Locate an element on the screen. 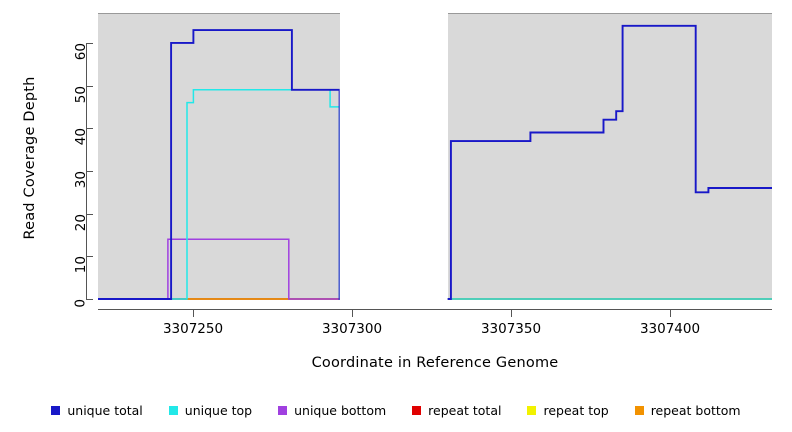 The height and width of the screenshot is (432, 792). y-tick-label: 10 is located at coordinates (81, 265).